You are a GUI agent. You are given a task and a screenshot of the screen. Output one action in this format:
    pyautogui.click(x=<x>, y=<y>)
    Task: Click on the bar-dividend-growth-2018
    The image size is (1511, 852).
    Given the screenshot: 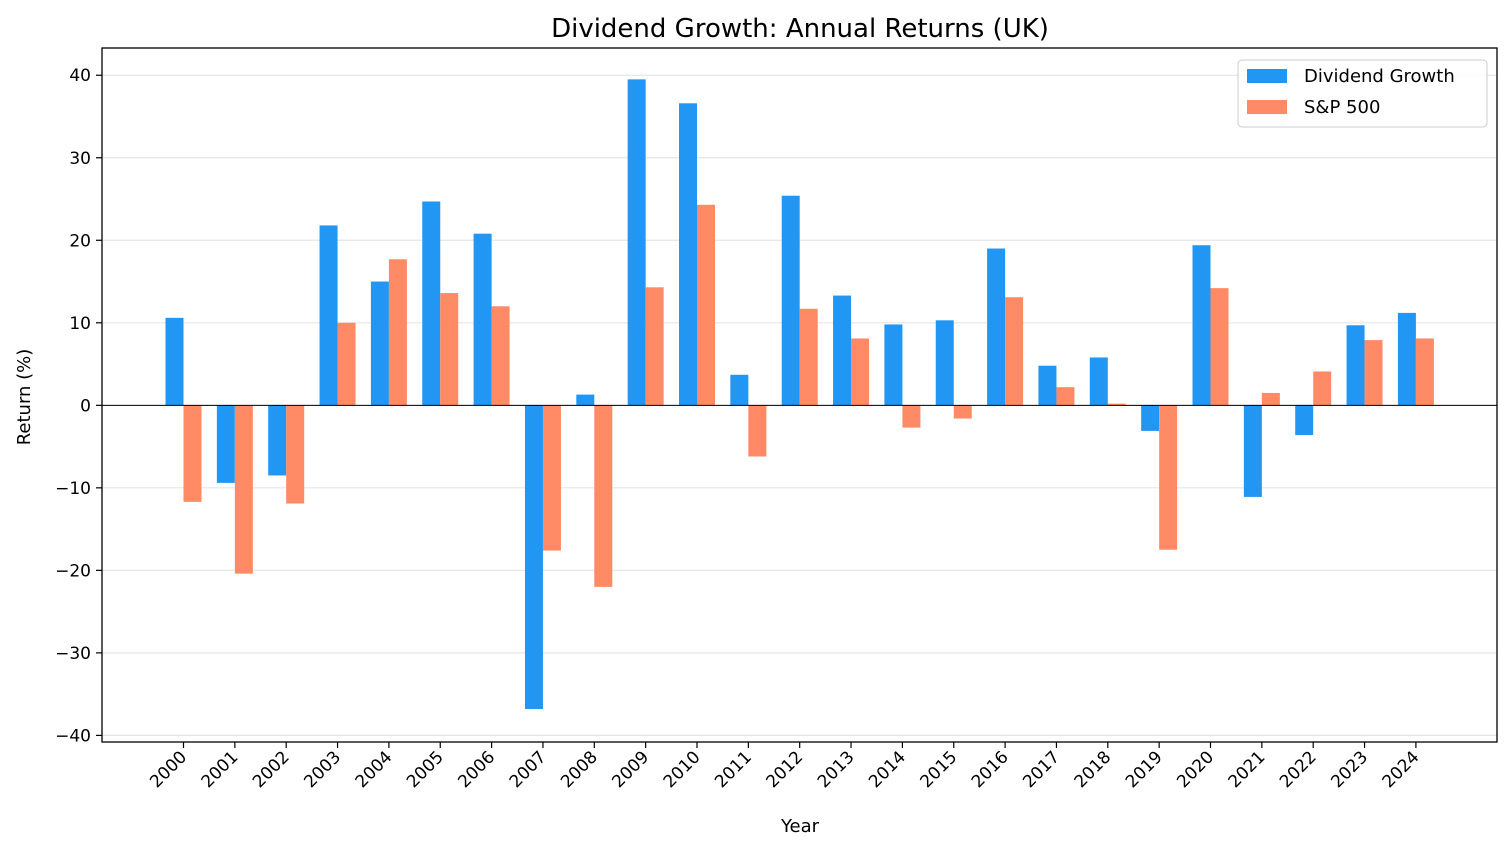 What is the action you would take?
    pyautogui.click(x=1098, y=381)
    